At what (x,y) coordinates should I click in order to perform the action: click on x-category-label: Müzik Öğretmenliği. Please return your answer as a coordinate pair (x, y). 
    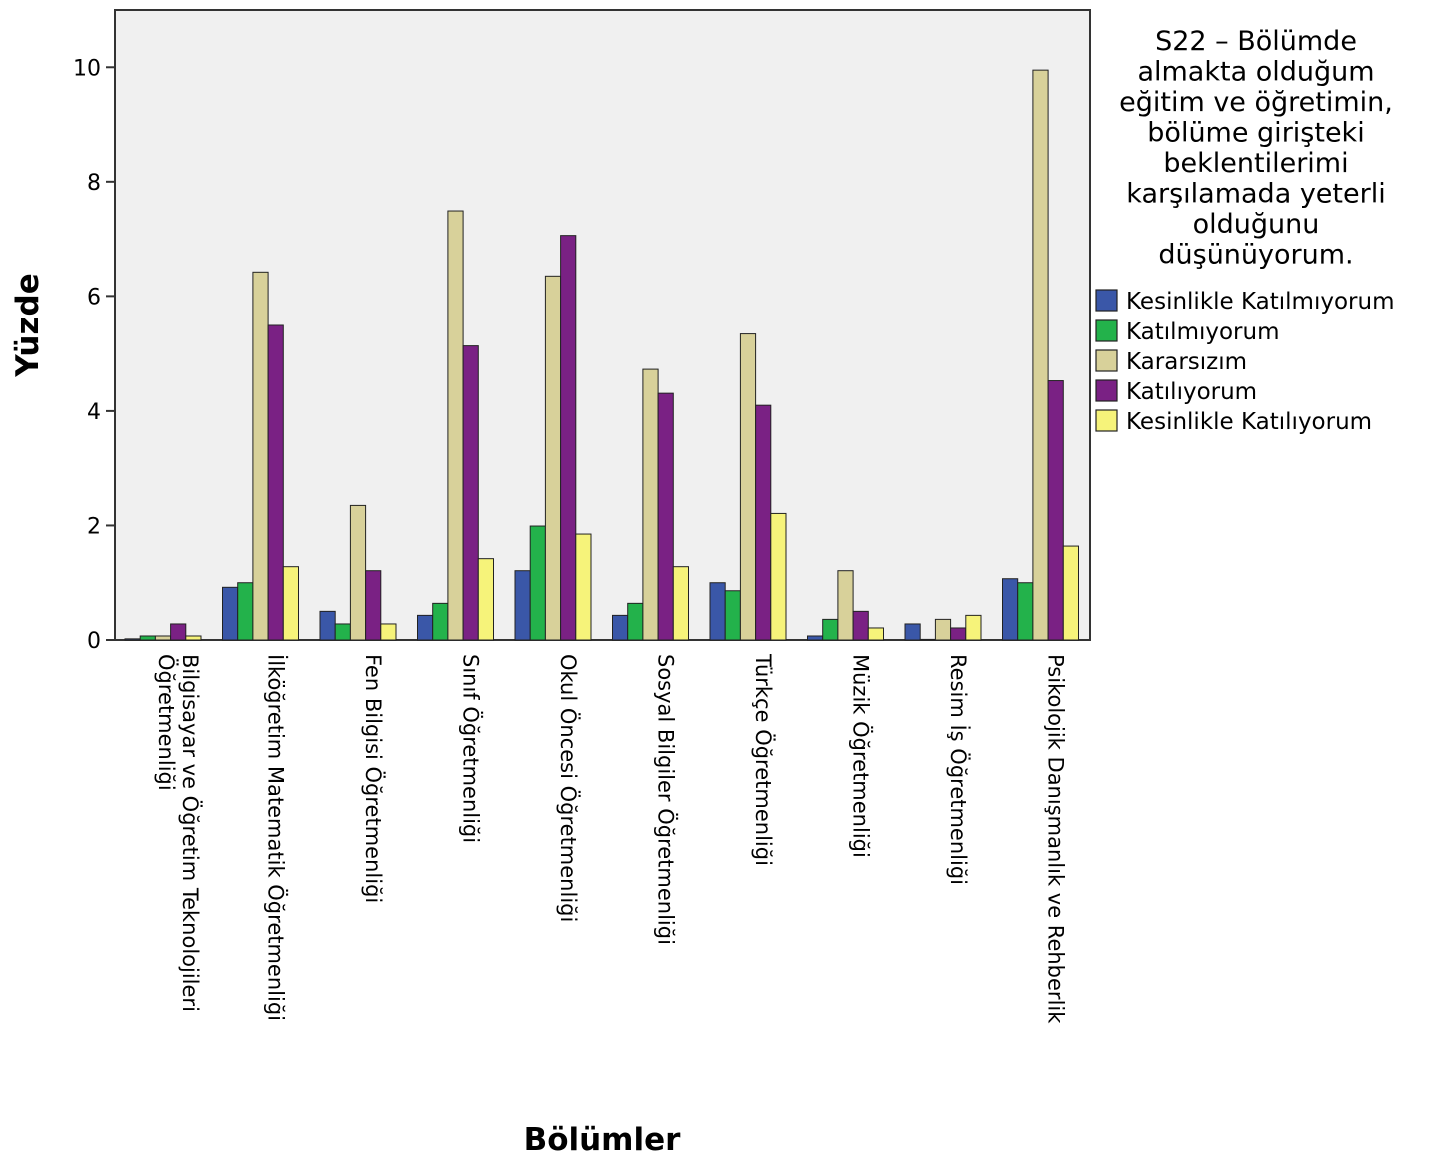
    Looking at the image, I should click on (861, 756).